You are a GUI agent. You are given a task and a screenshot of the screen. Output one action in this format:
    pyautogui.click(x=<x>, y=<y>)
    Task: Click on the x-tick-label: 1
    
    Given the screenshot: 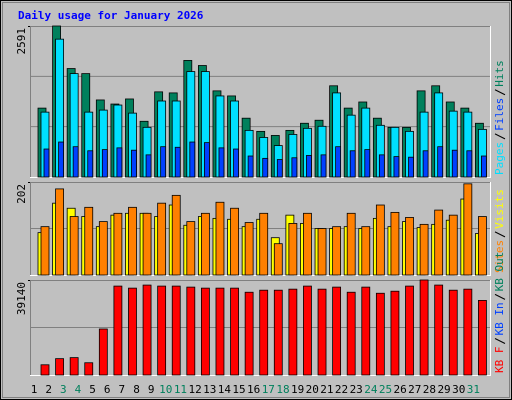 What is the action you would take?
    pyautogui.click(x=34, y=389)
    